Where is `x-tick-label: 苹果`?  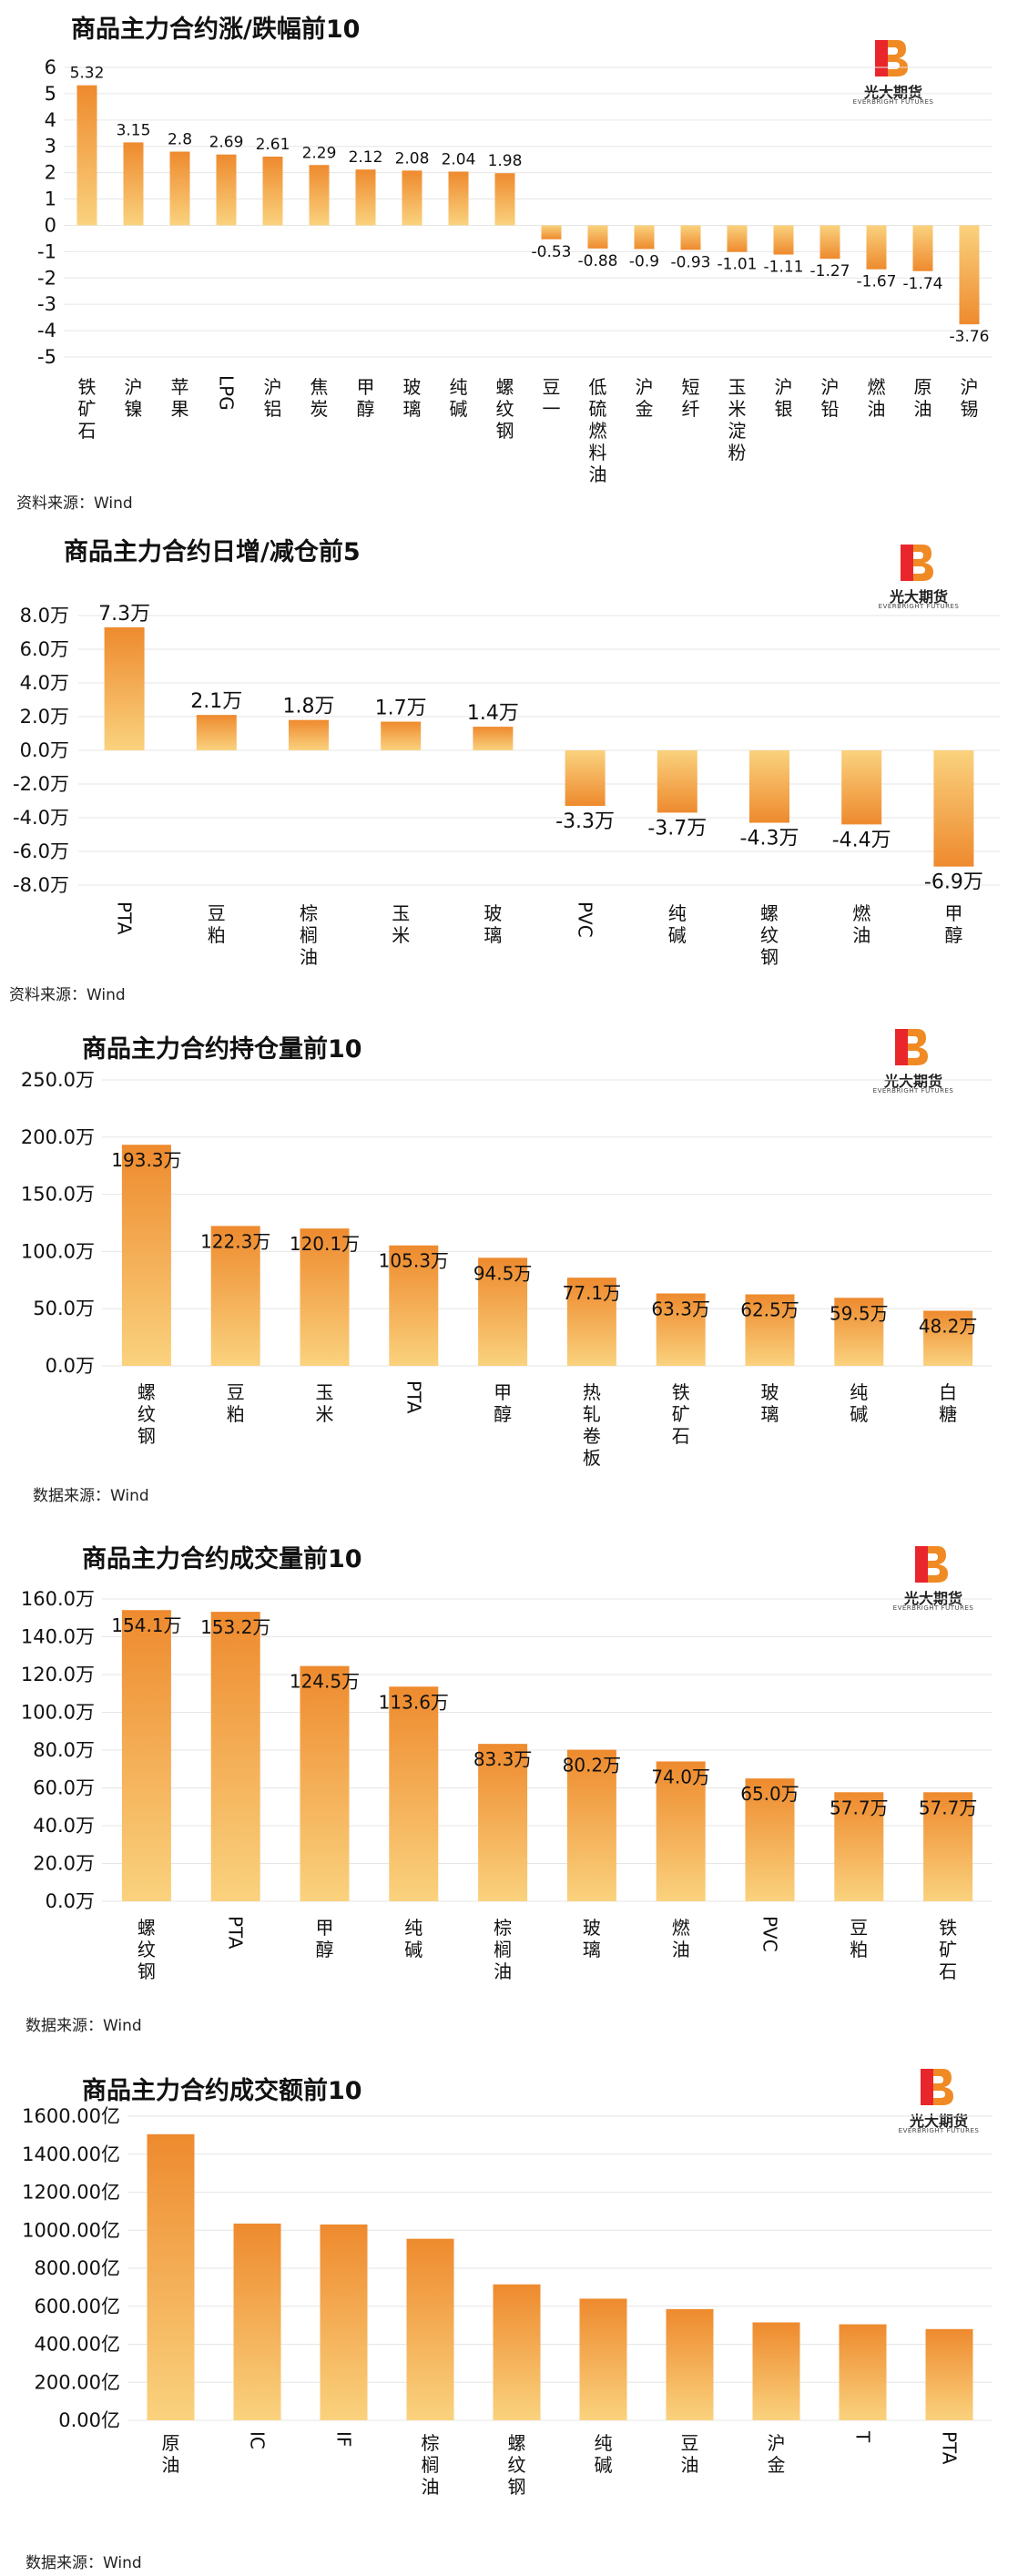 x-tick-label: 苹果 is located at coordinates (180, 398).